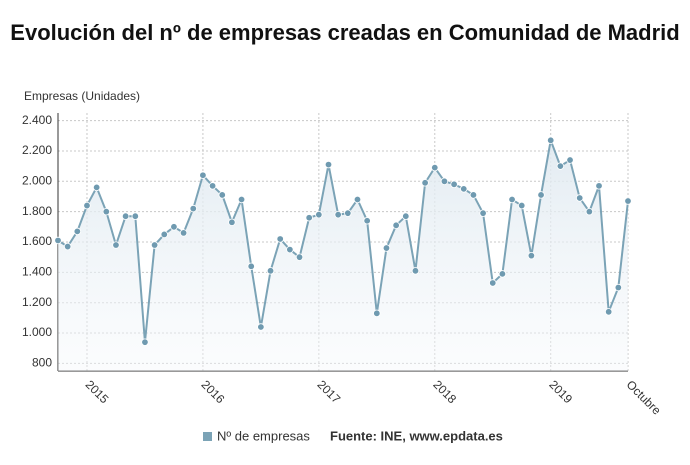  I want to click on y-tick-label: 1.600, so click(37, 241).